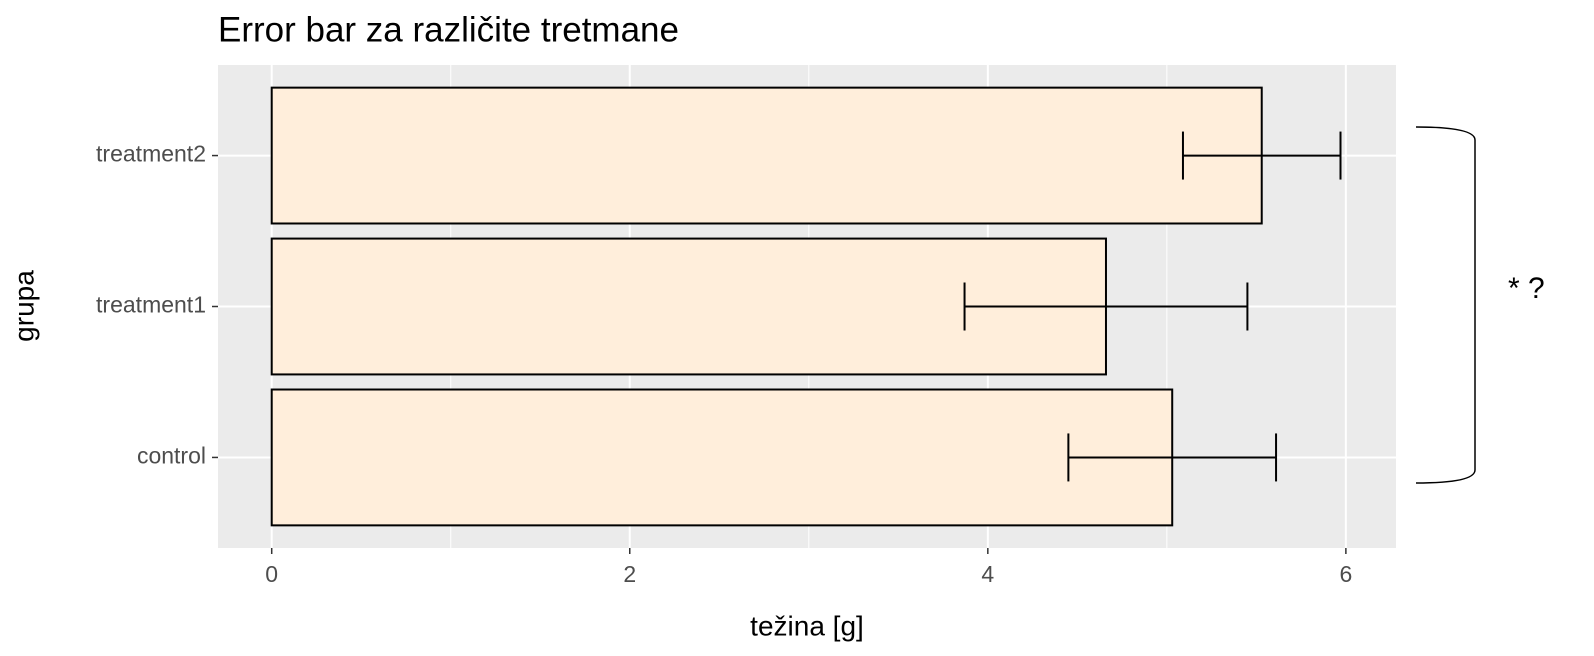  Describe the element at coordinates (629, 574) in the screenshot. I see `x-tick-label: 2` at that location.